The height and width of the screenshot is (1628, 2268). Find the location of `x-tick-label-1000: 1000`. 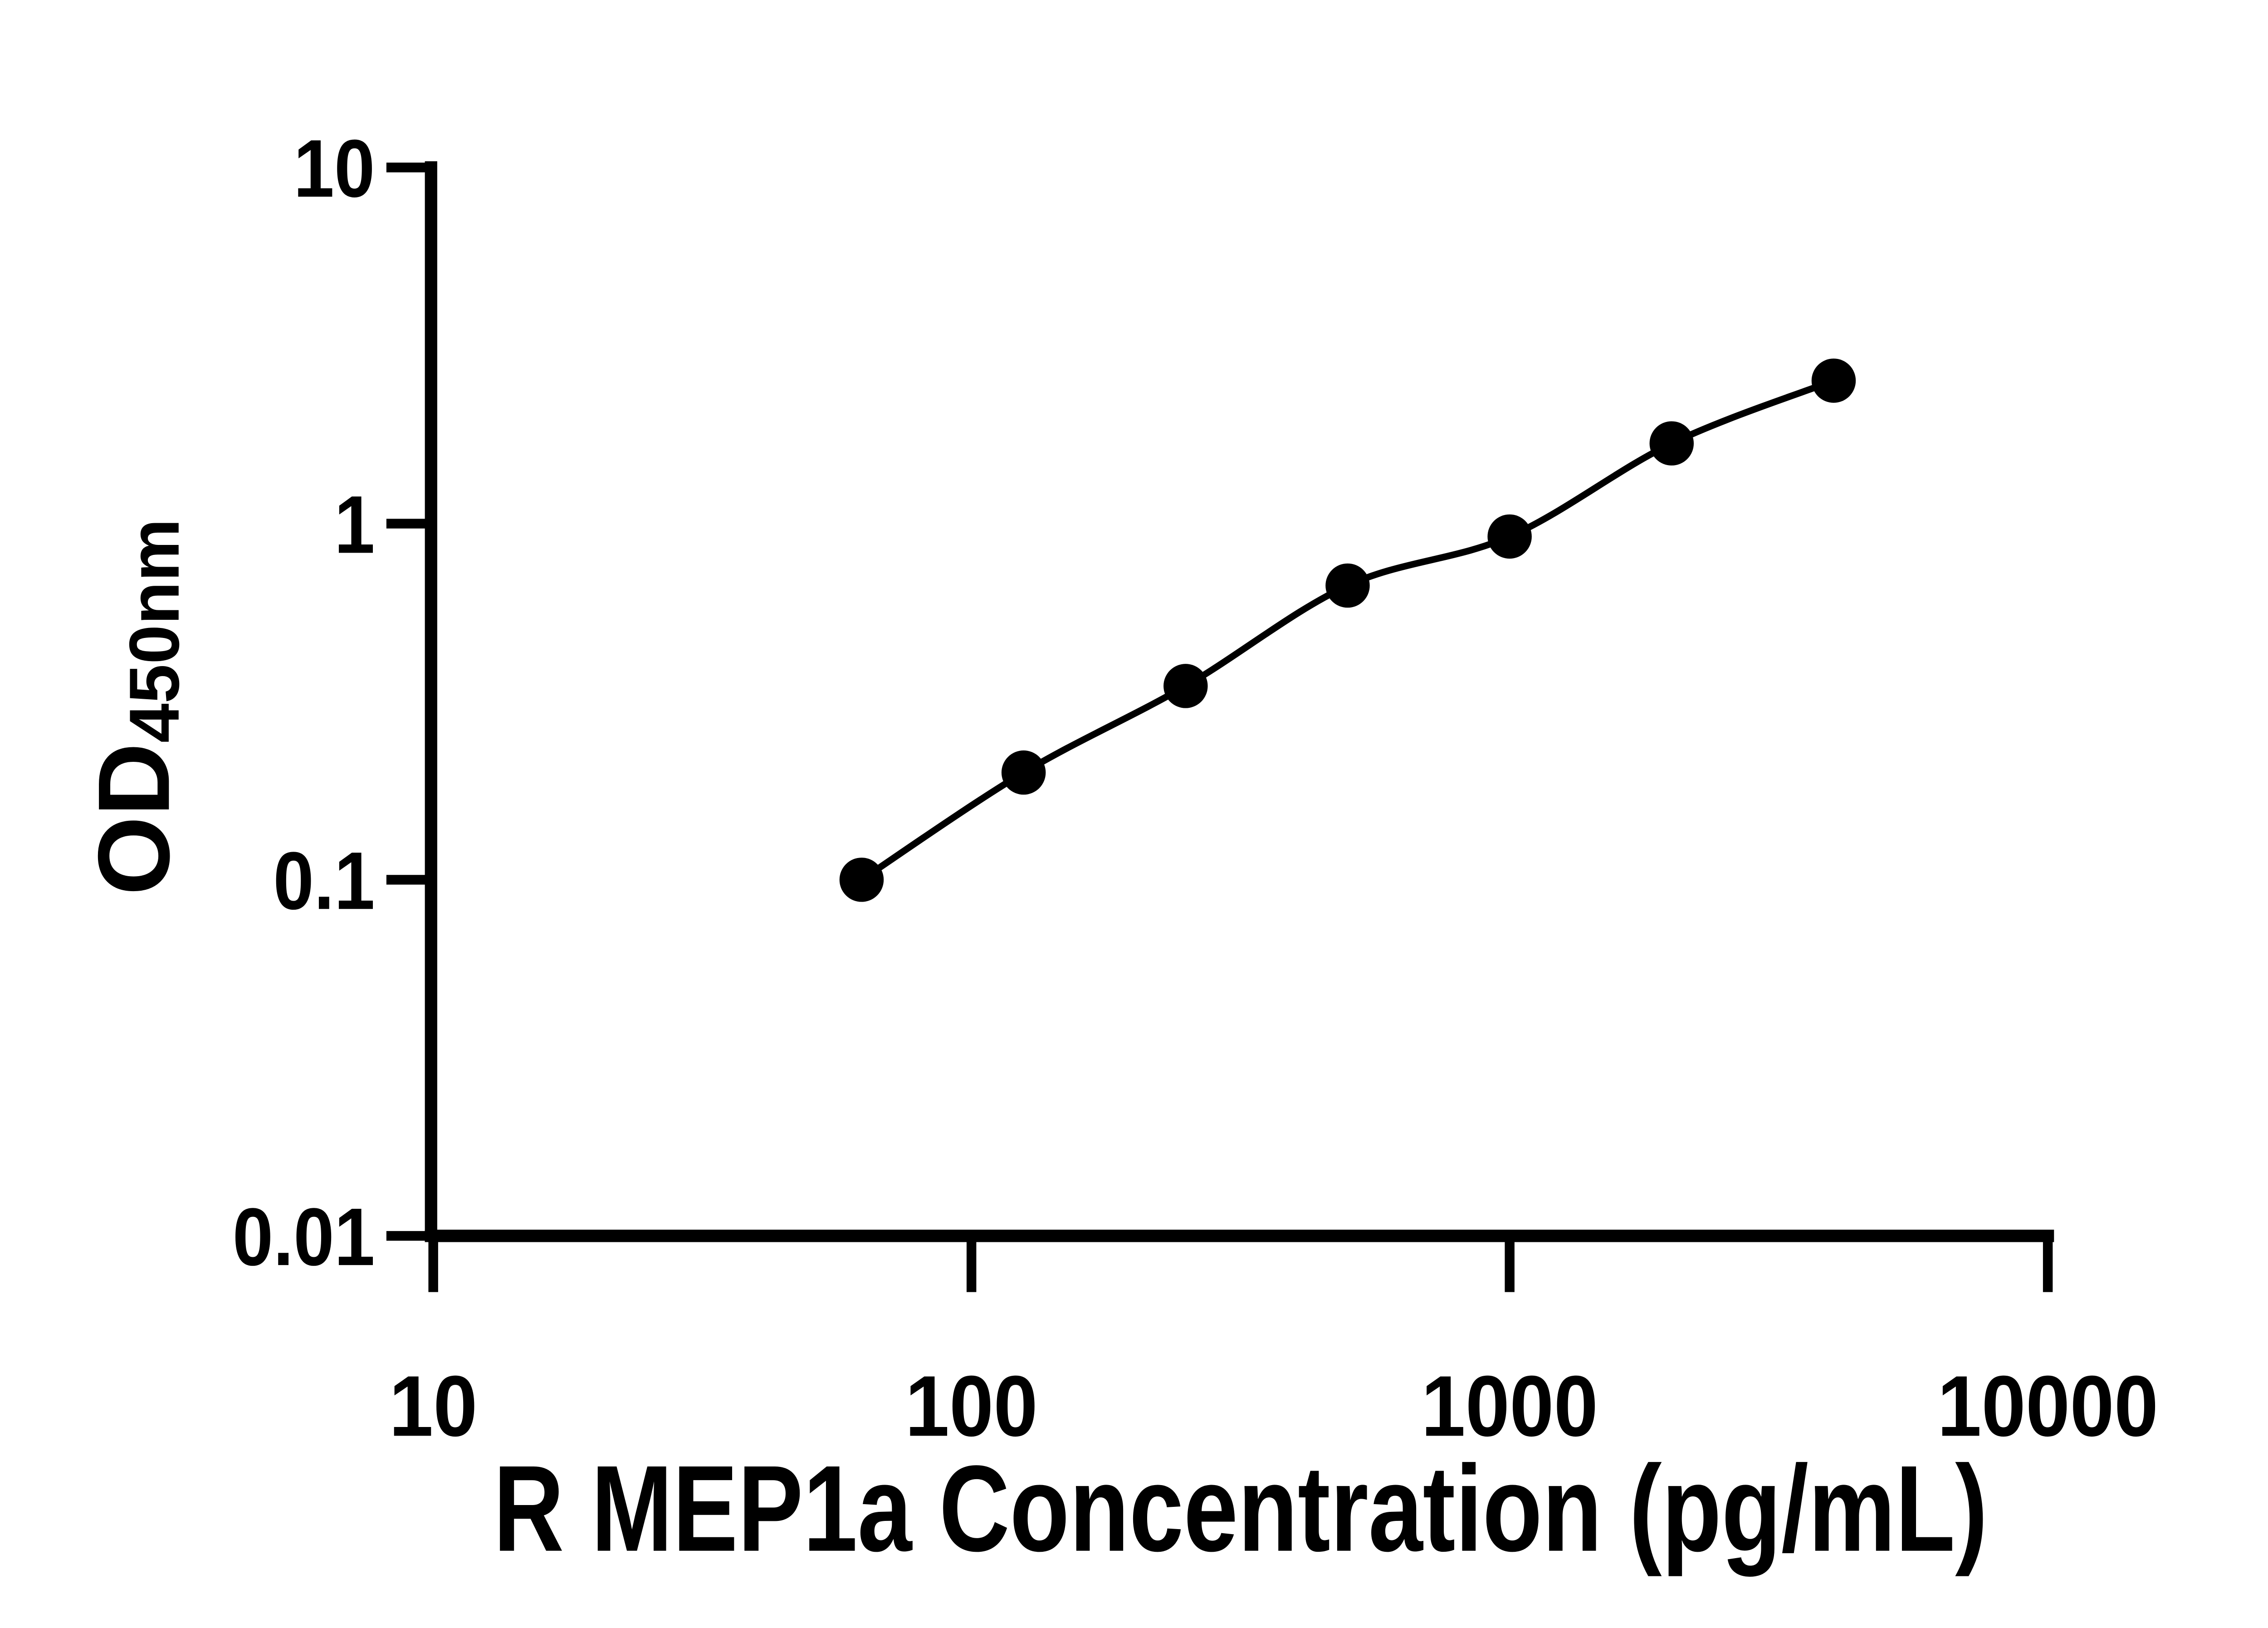

x-tick-label-1000: 1000 is located at coordinates (1509, 1406).